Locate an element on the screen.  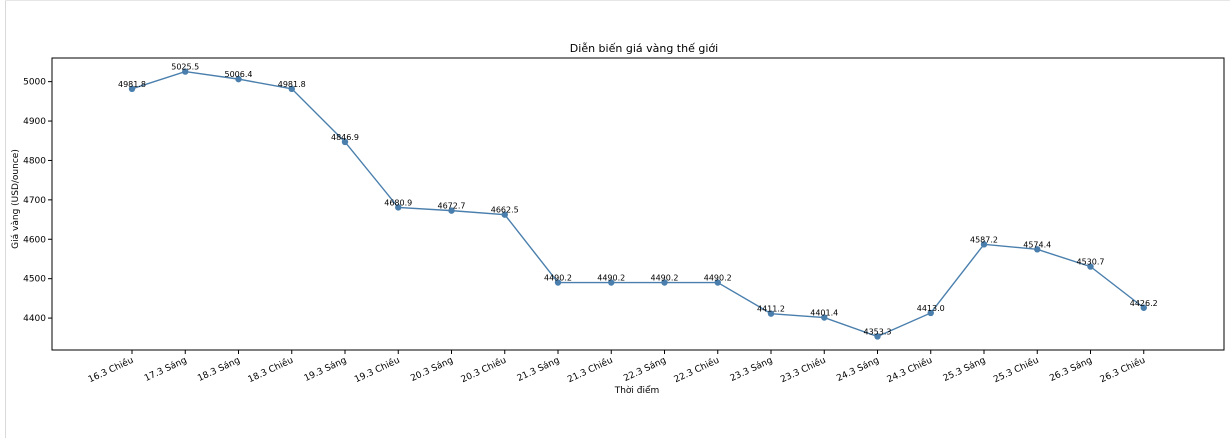
x-tick-label: 23.3 Chiều is located at coordinates (803, 370).